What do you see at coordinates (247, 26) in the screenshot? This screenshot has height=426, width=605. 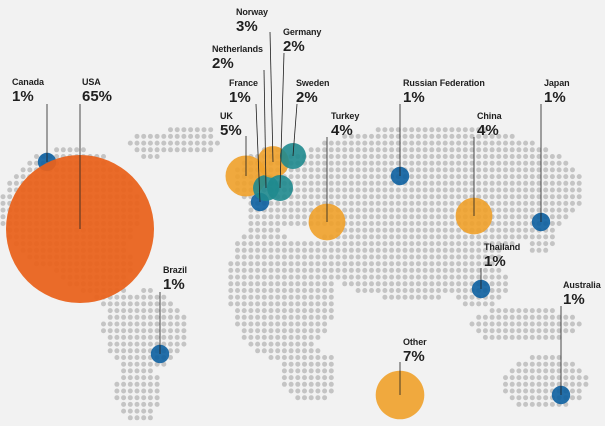 I see `country-share-norway: 3%` at bounding box center [247, 26].